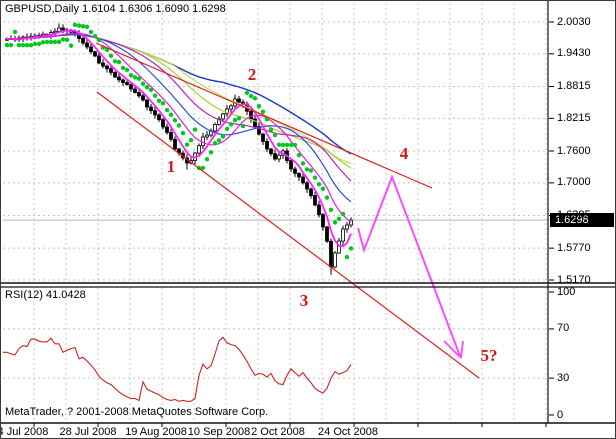 The image size is (616, 439). I want to click on date-tick-label: 4 Jul 2008, so click(24, 432).